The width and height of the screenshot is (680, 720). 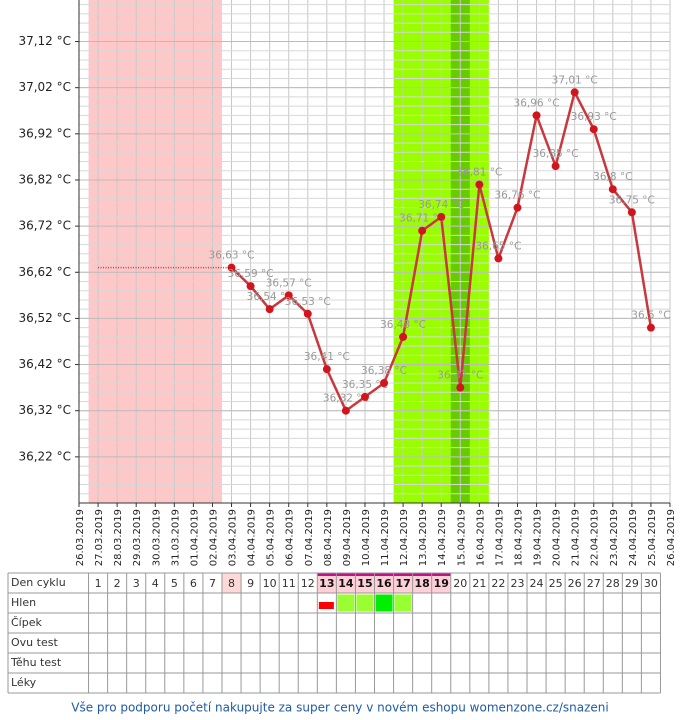 I want to click on x-tick-label: 18.04.2019, so click(x=518, y=537).